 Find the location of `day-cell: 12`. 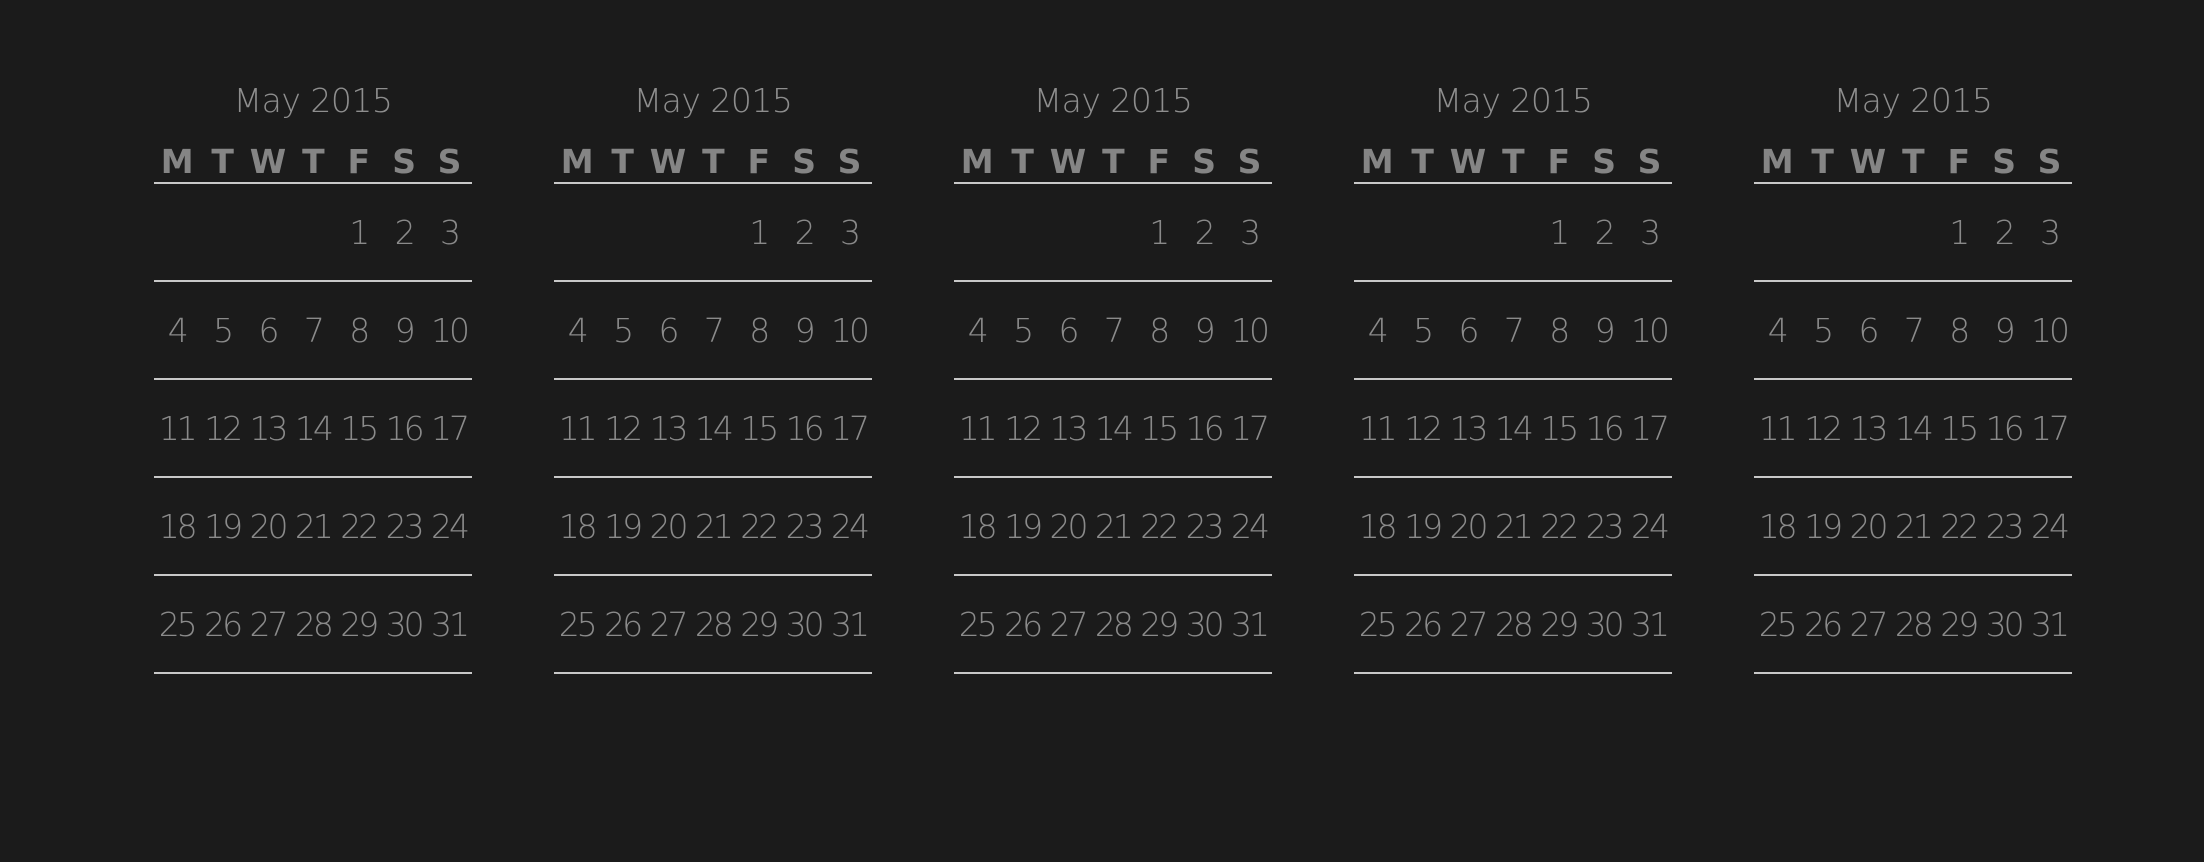

day-cell: 12 is located at coordinates (1423, 428).